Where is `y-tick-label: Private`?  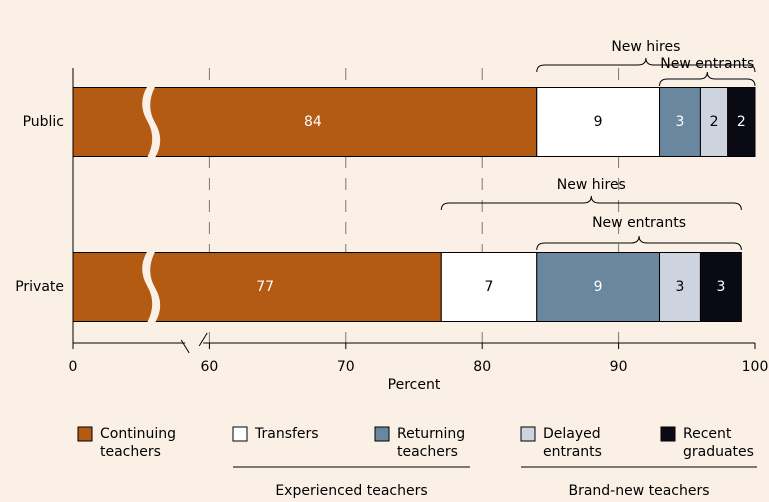 y-tick-label: Private is located at coordinates (39, 287).